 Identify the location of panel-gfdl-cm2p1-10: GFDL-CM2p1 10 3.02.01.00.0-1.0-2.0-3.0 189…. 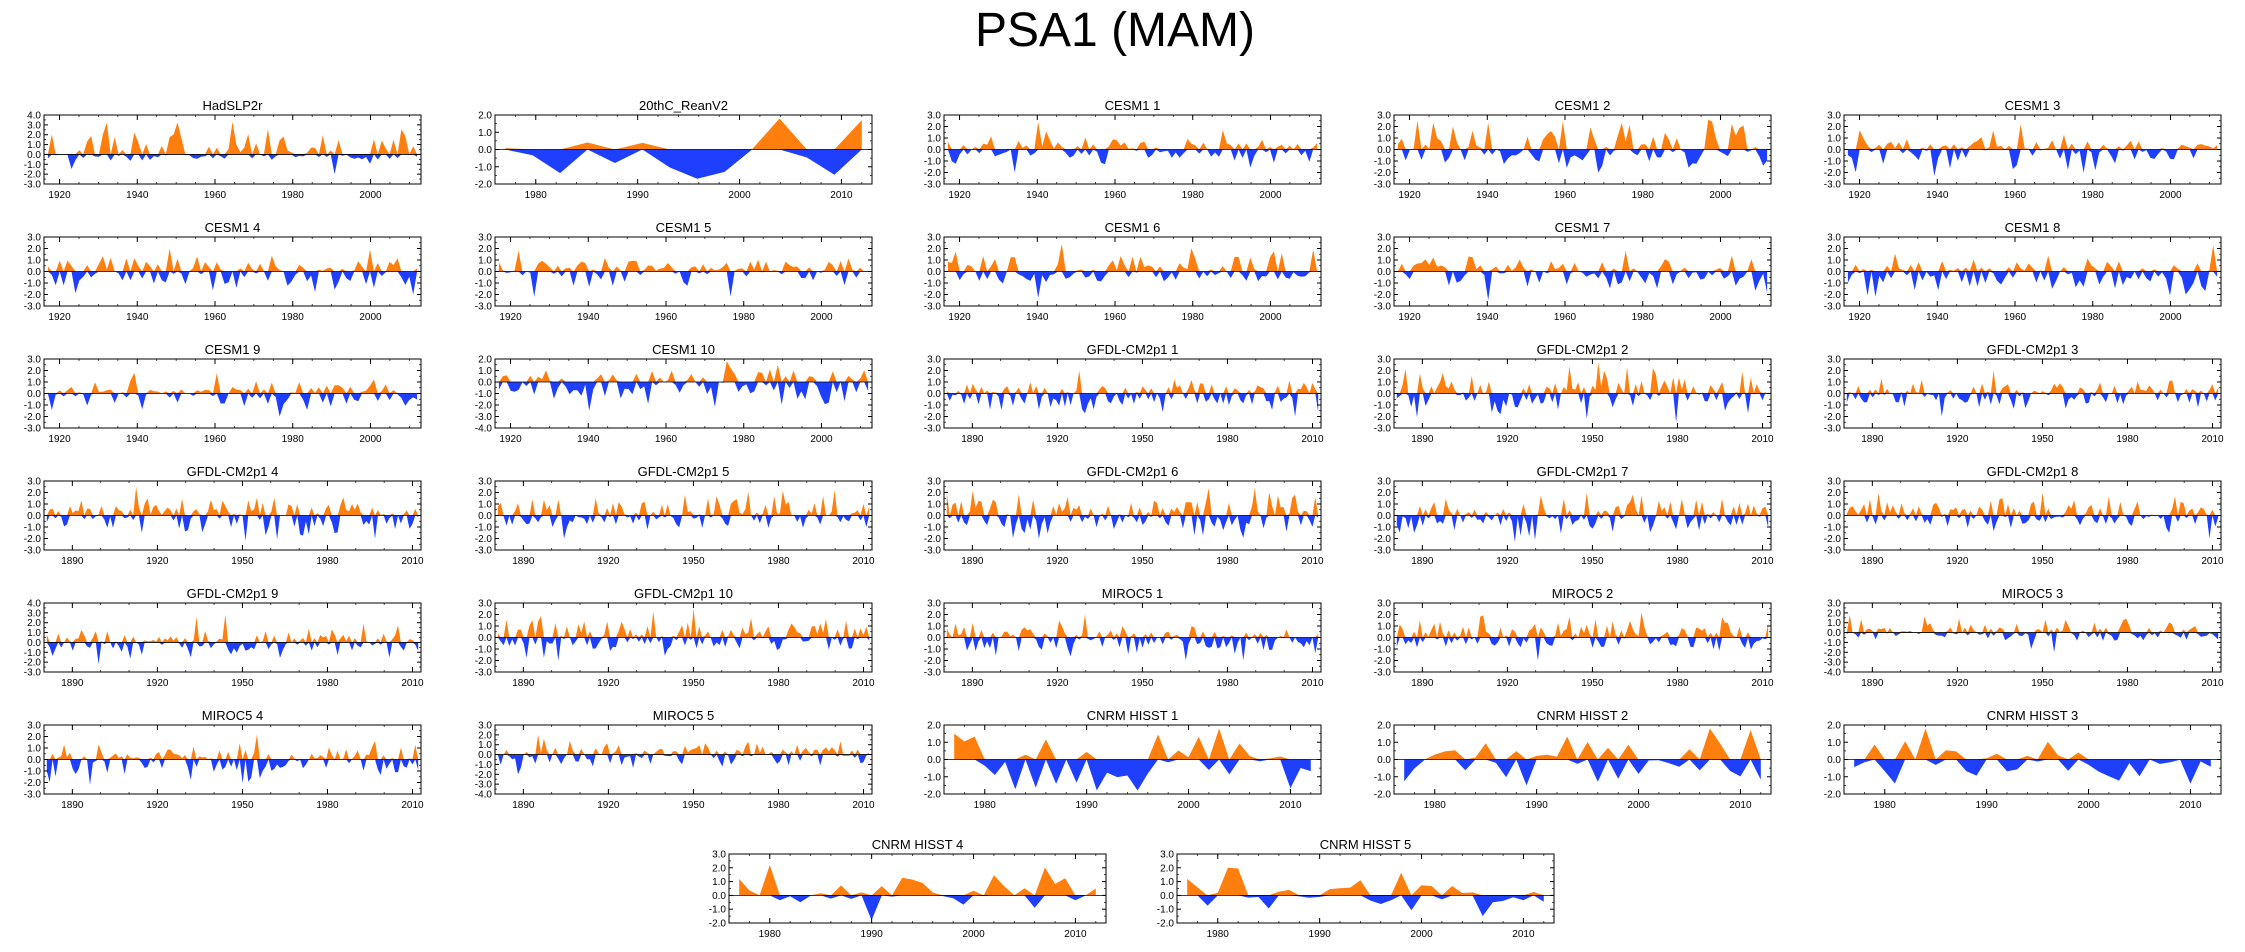
(675, 637).